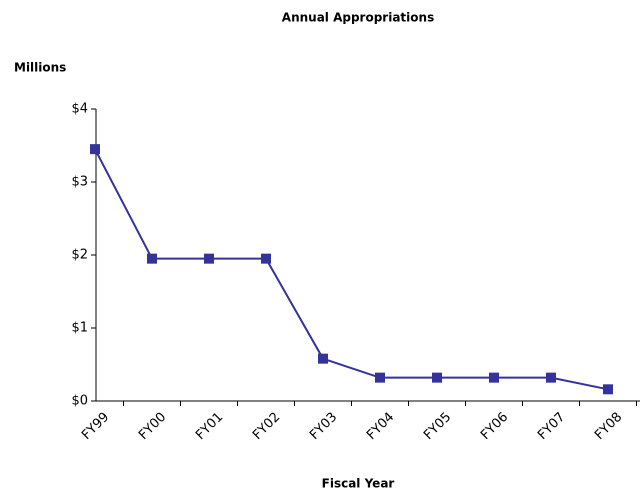  I want to click on y-tick-label: $3, so click(79, 182).